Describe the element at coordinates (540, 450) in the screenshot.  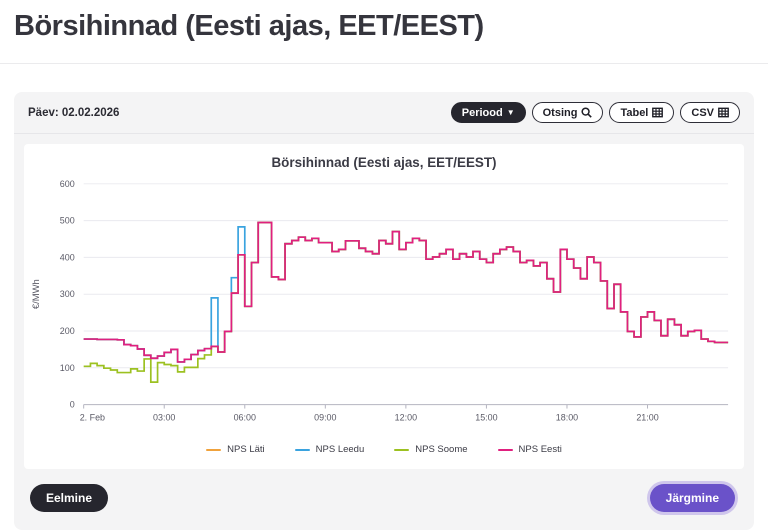
I see `legend-label: NPS Eesti` at that location.